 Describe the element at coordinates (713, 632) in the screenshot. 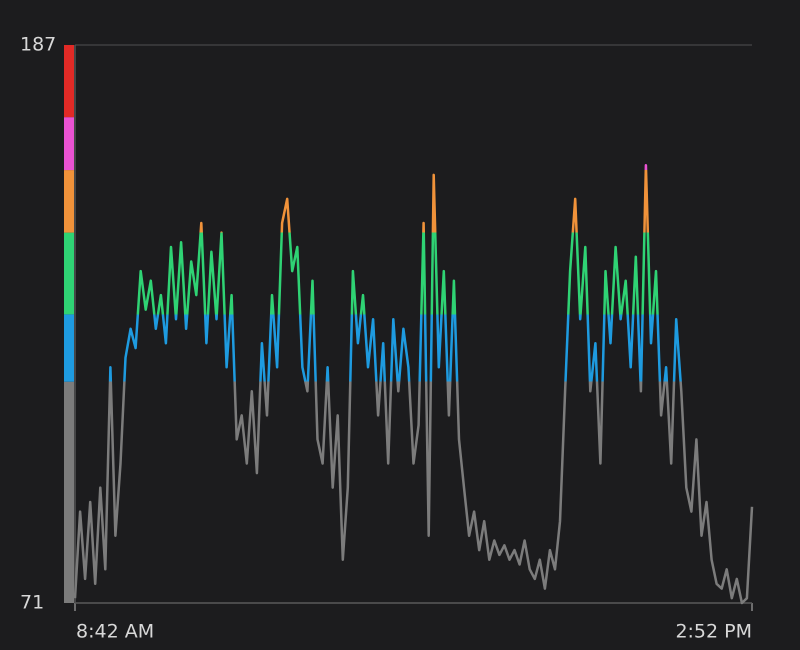

I see `x-tick-label: 2:52 PM` at that location.